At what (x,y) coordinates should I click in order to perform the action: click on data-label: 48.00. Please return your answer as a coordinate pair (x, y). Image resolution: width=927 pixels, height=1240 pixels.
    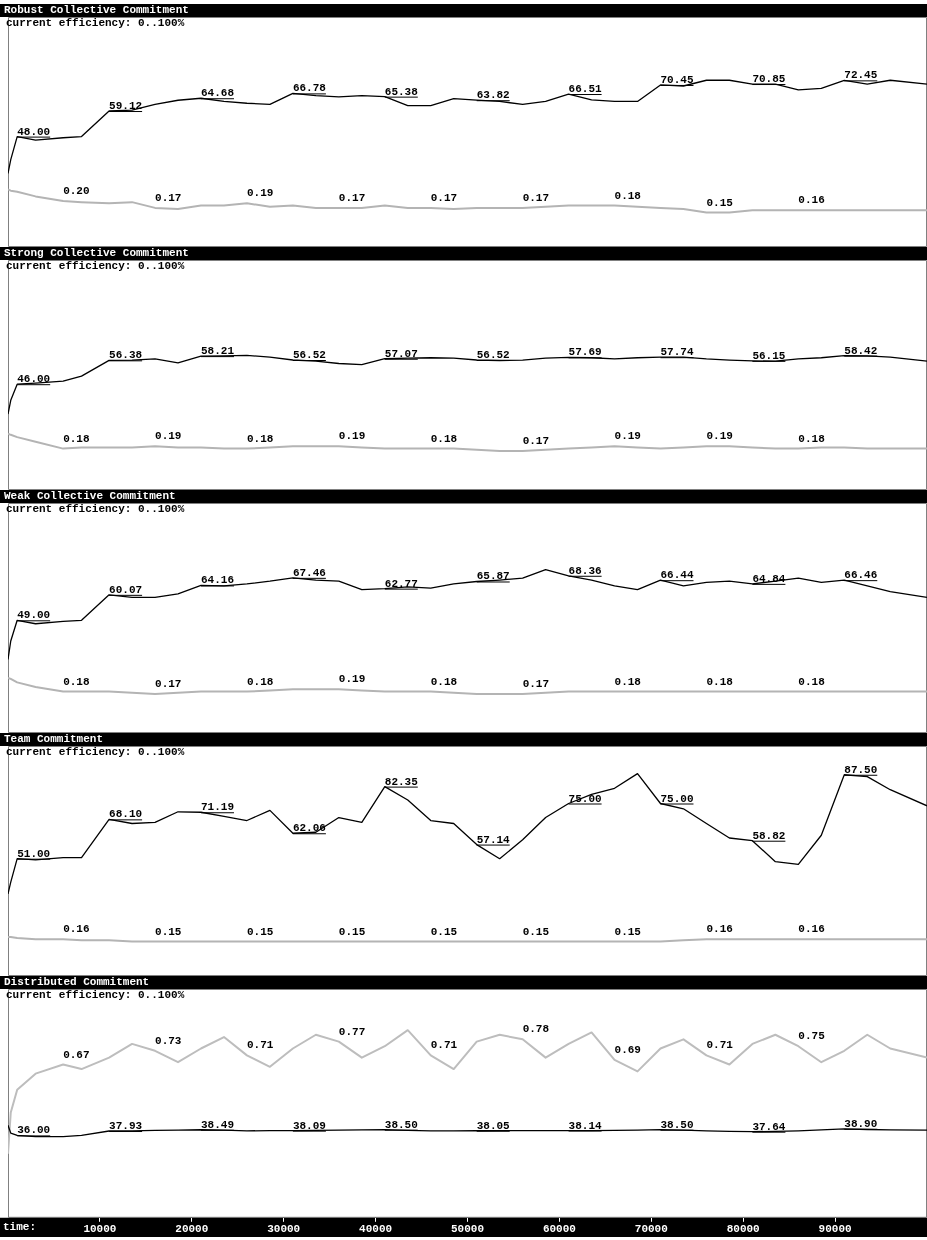
    Looking at the image, I should click on (34, 131).